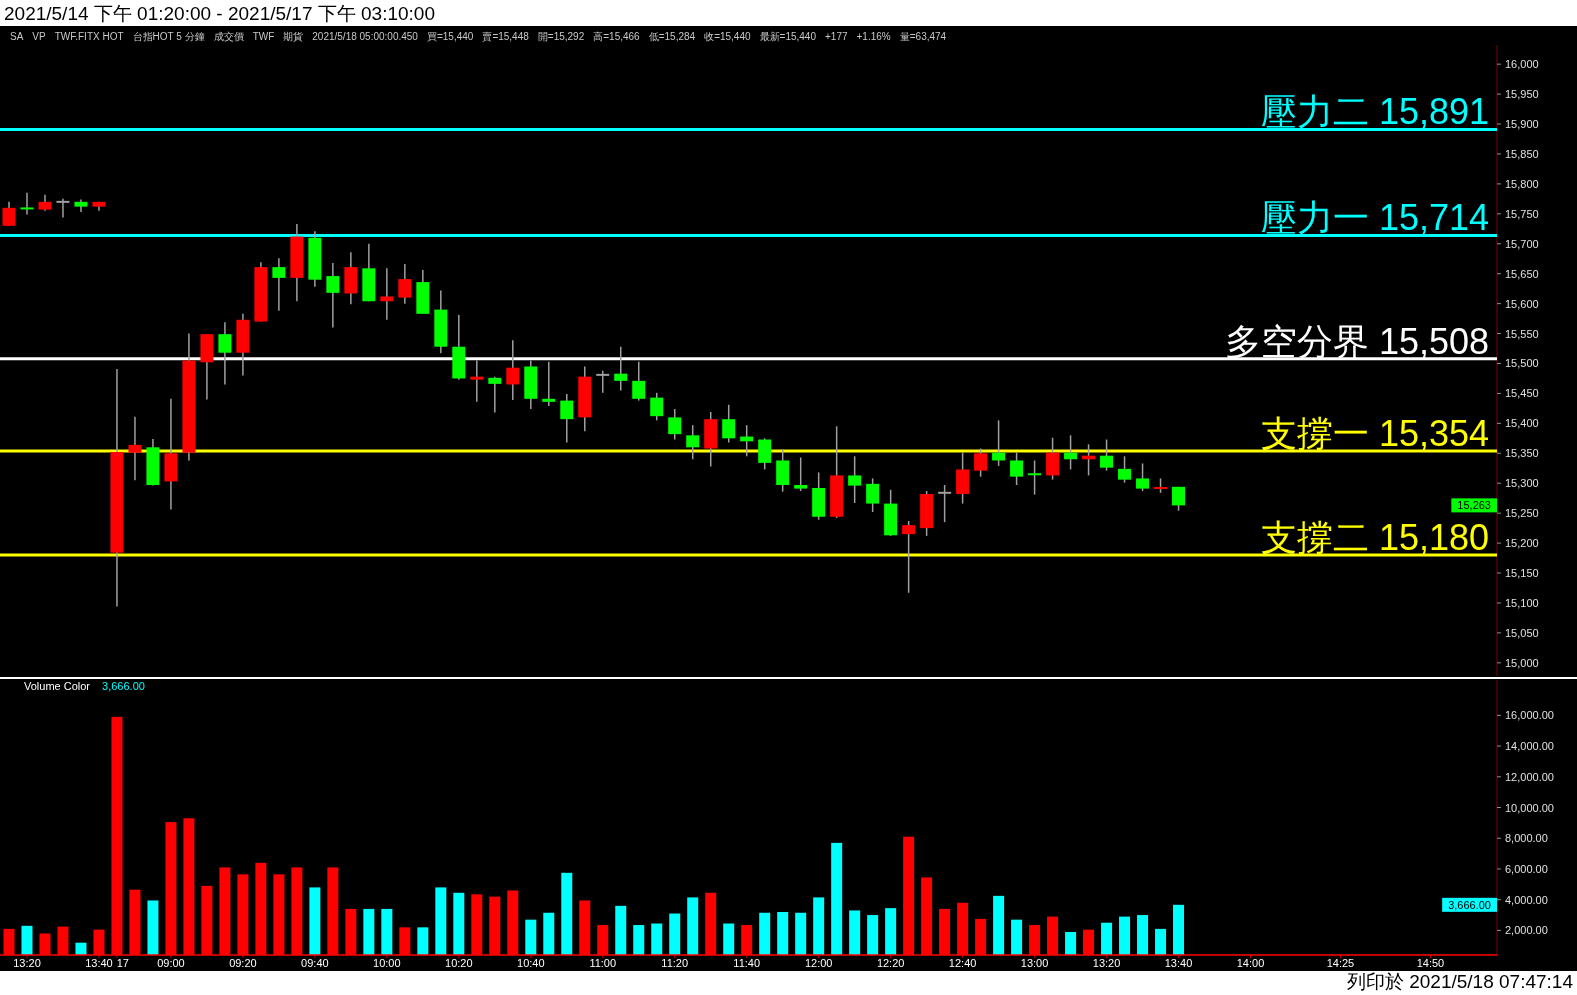  I want to click on y-tick-label: 15,800, so click(1522, 183).